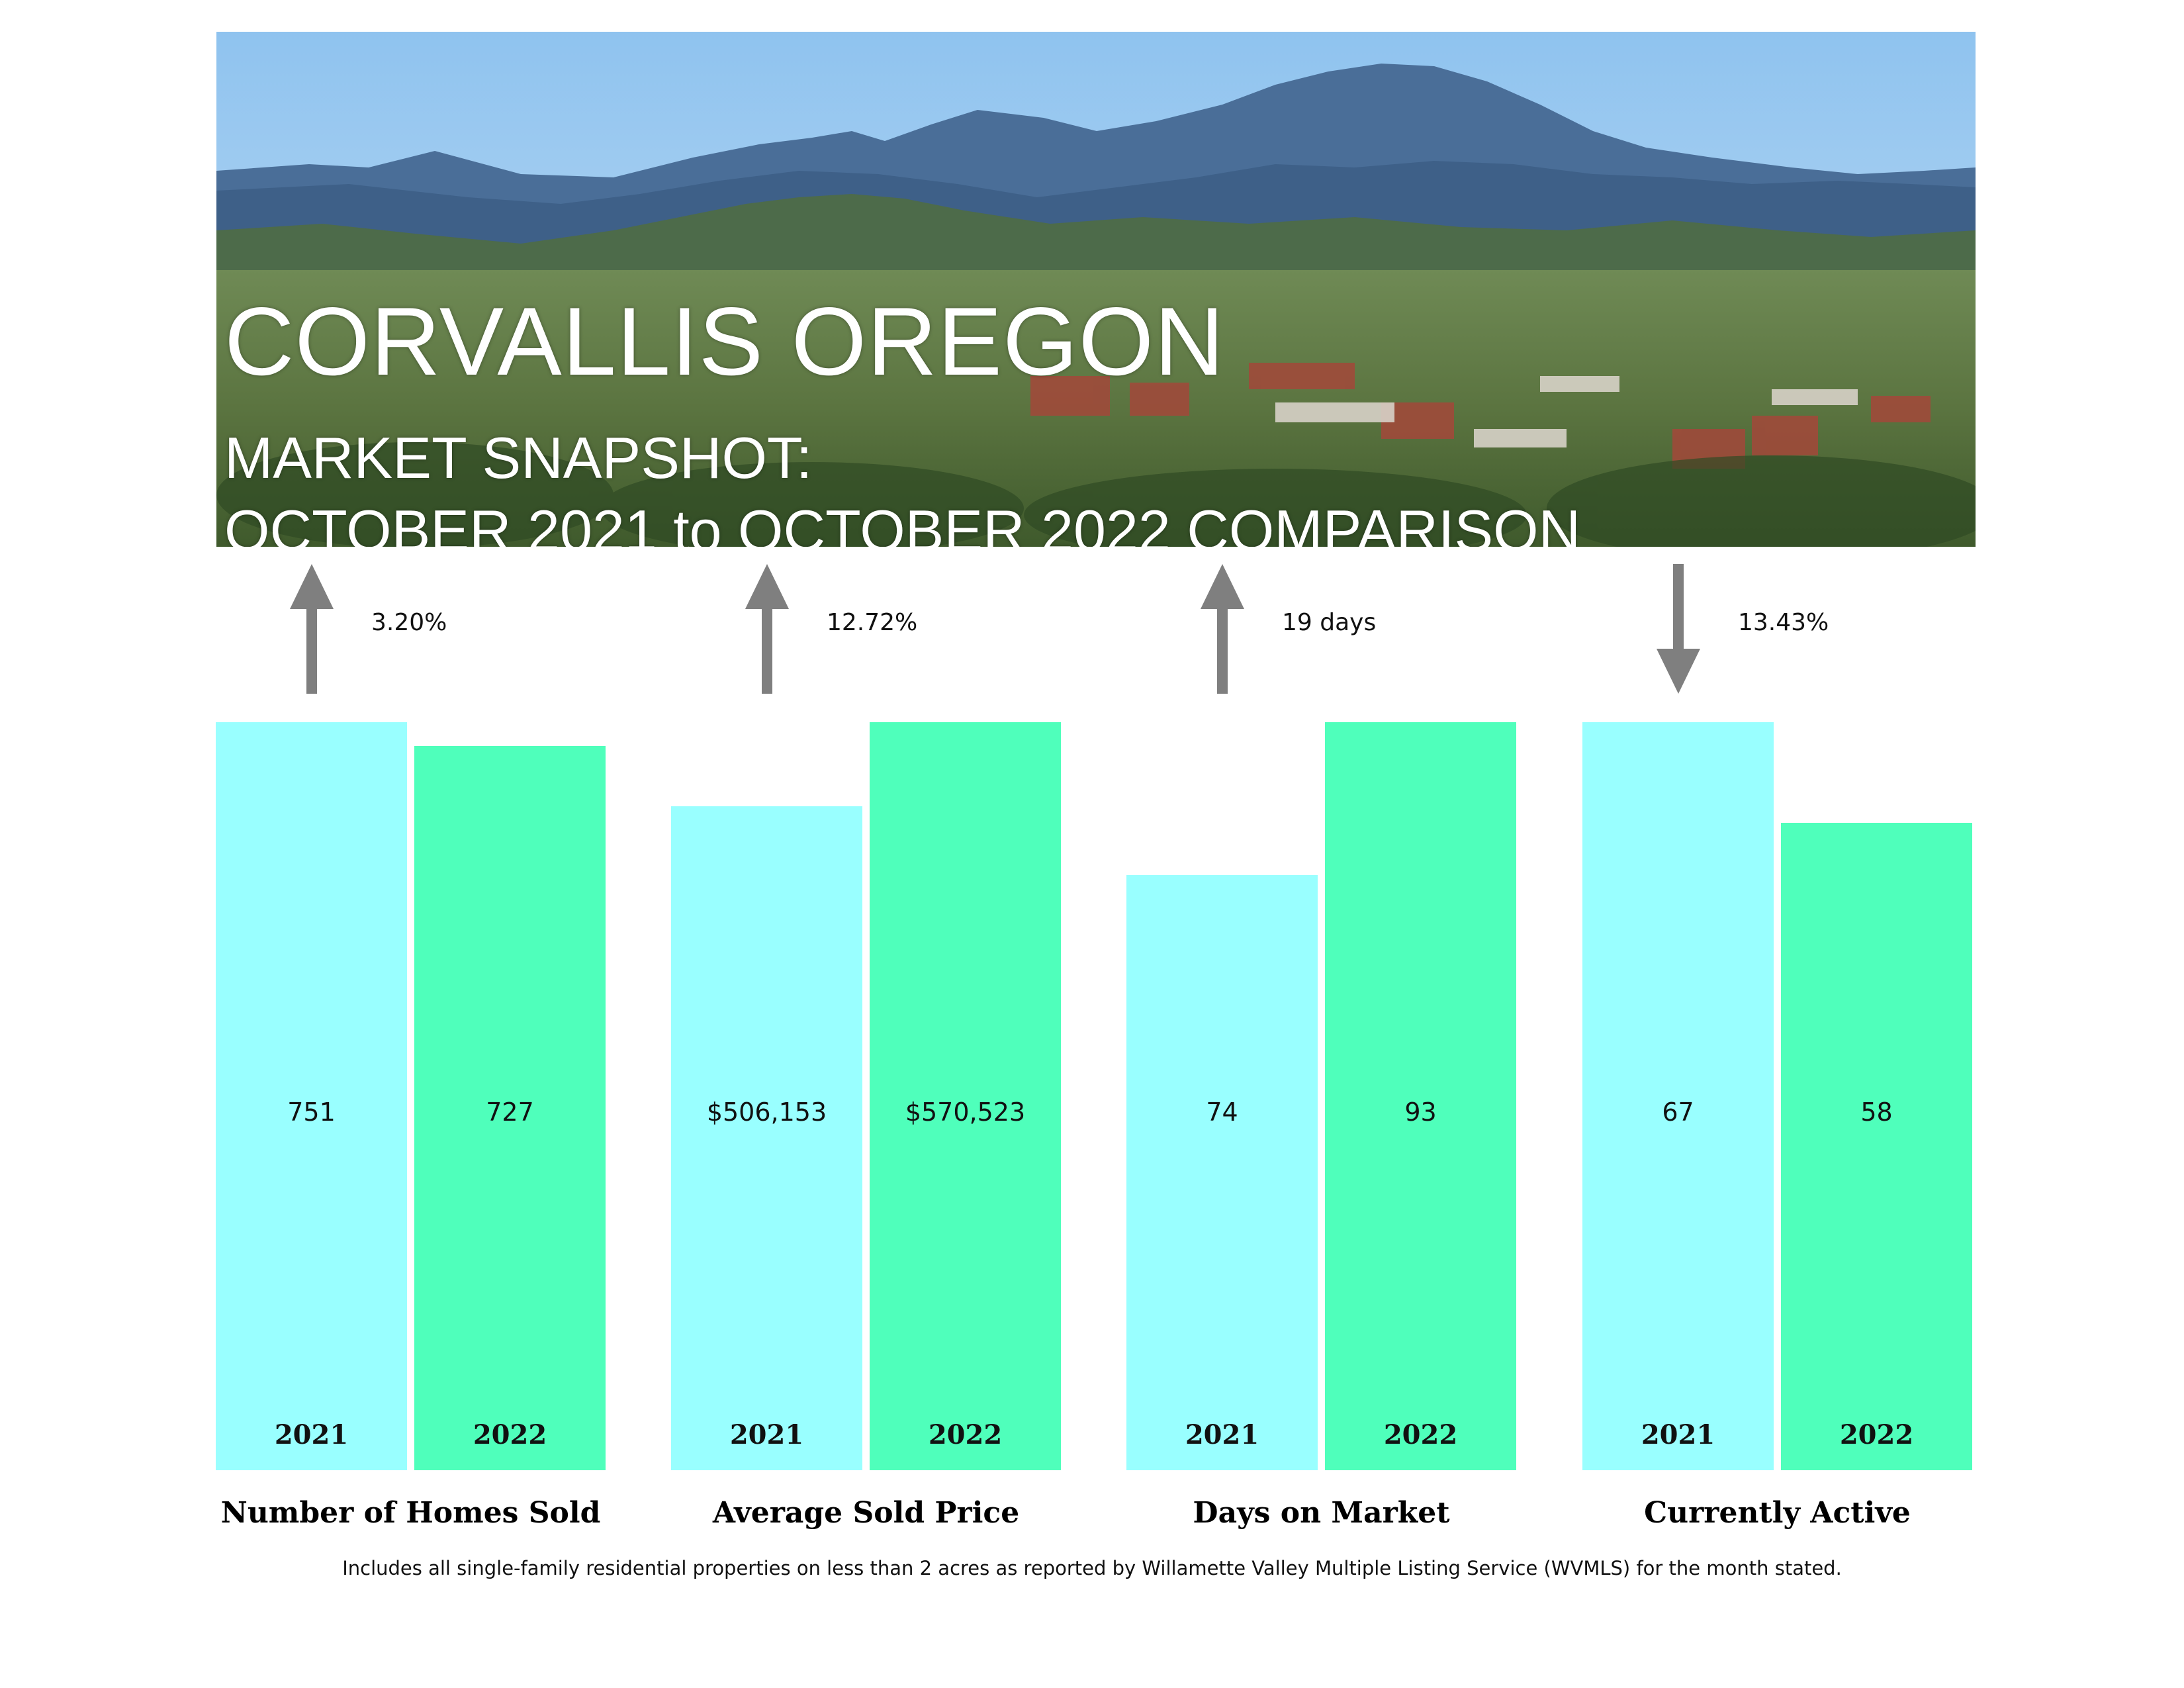 Image resolution: width=2184 pixels, height=1688 pixels. I want to click on change-label: 12.72%, so click(872, 622).